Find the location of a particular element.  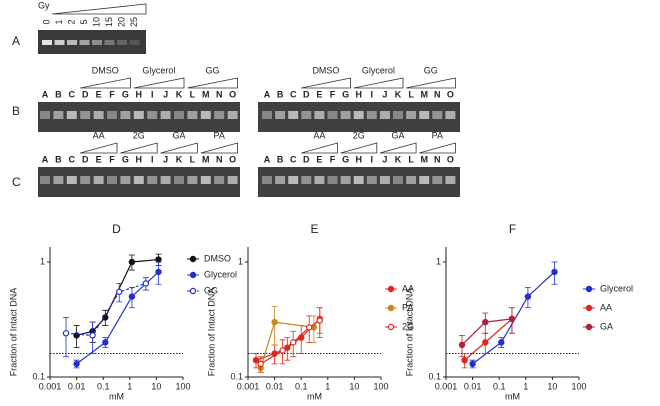

dose-label: 2 is located at coordinates (71, 21).